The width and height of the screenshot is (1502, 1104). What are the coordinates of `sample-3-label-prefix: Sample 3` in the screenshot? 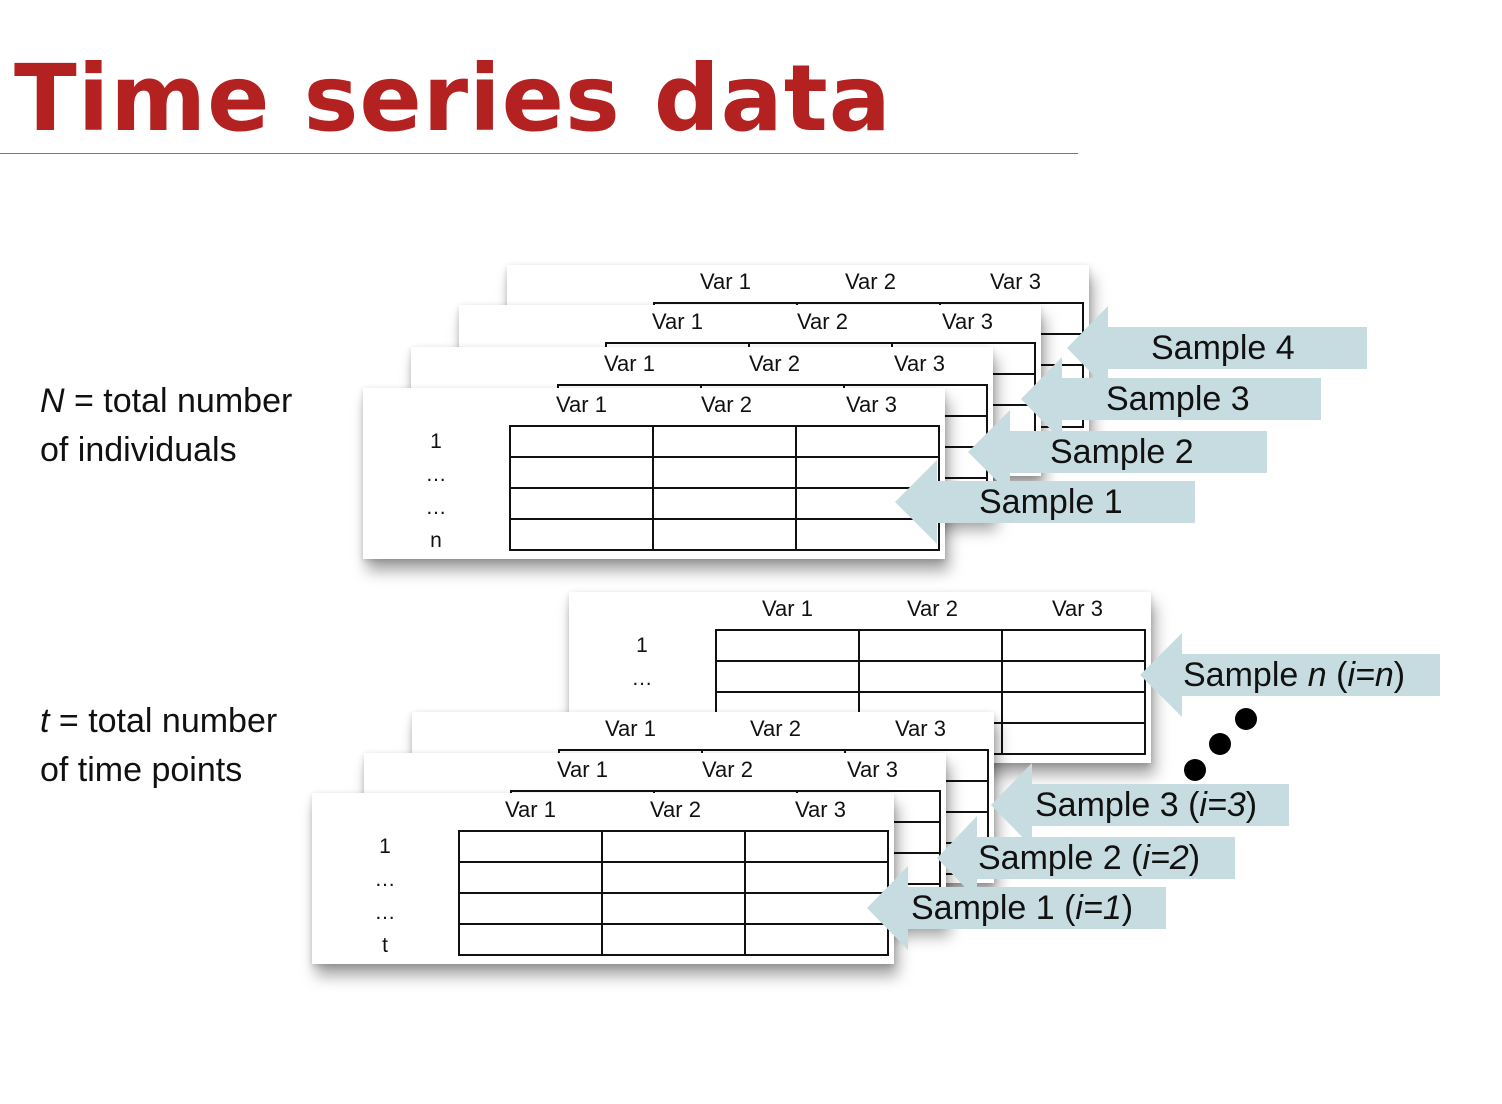 It's located at (1178, 399).